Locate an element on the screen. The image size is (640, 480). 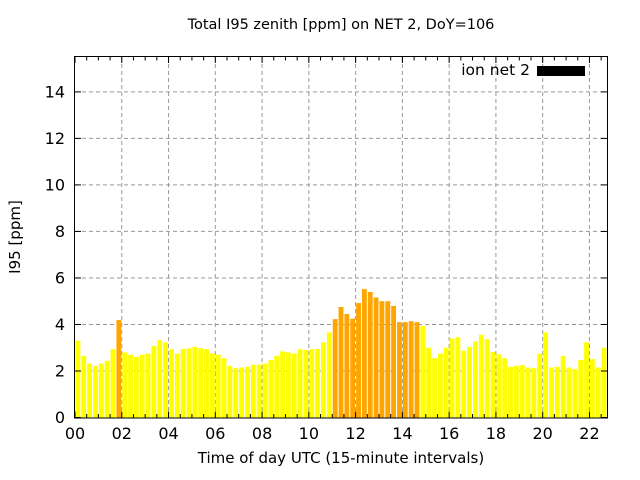
x-tick-label: 04 is located at coordinates (168, 433).